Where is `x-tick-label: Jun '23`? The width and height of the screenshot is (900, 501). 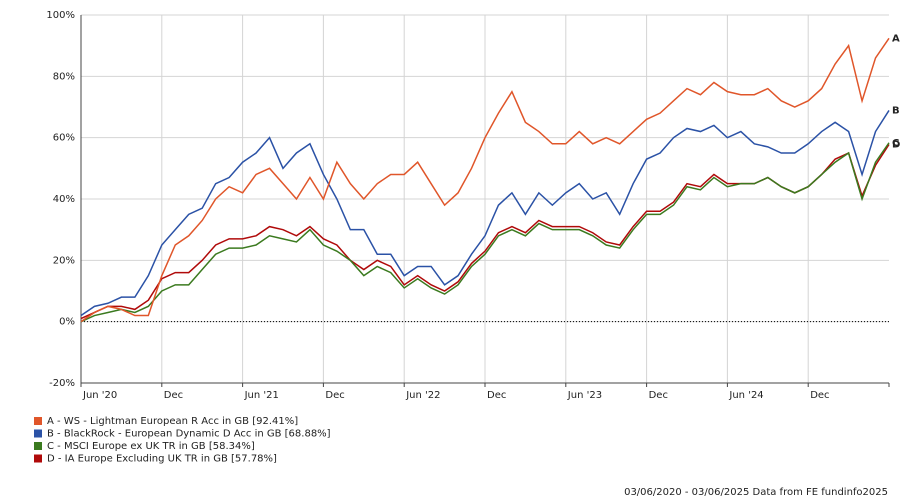
x-tick-label: Jun '23 is located at coordinates (584, 395).